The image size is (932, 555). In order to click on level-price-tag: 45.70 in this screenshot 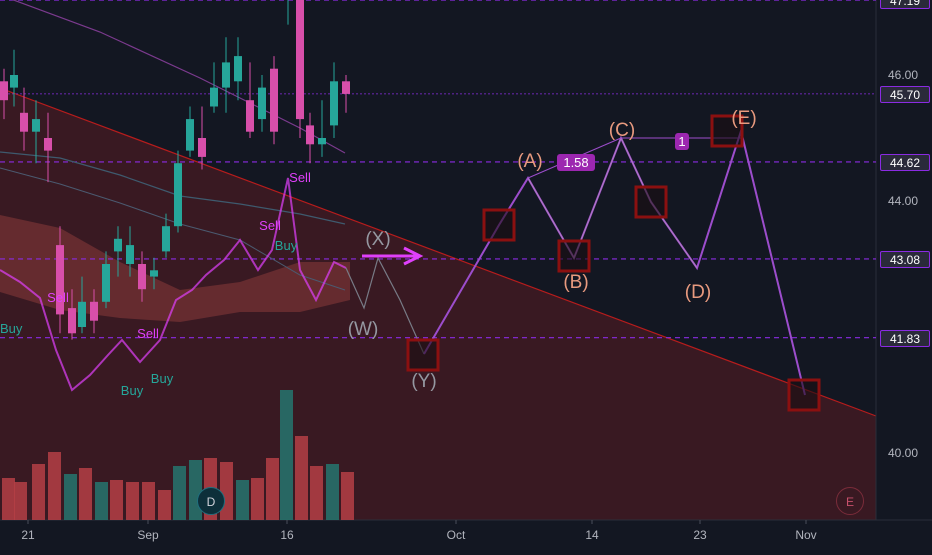, I will do `click(905, 94)`.